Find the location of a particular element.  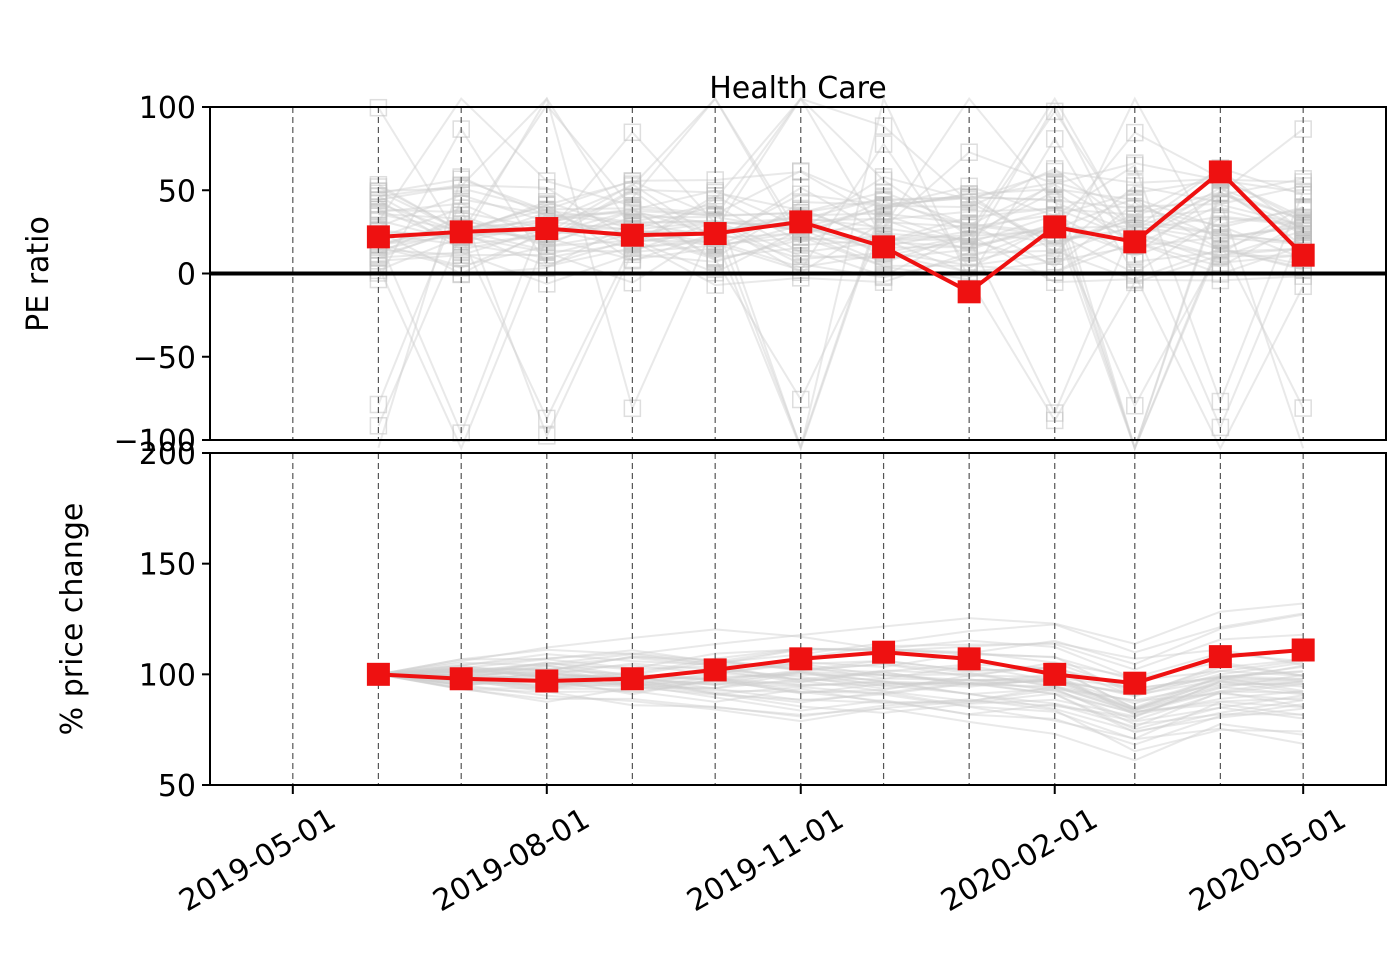

chart-title: Health Care is located at coordinates (798, 88).